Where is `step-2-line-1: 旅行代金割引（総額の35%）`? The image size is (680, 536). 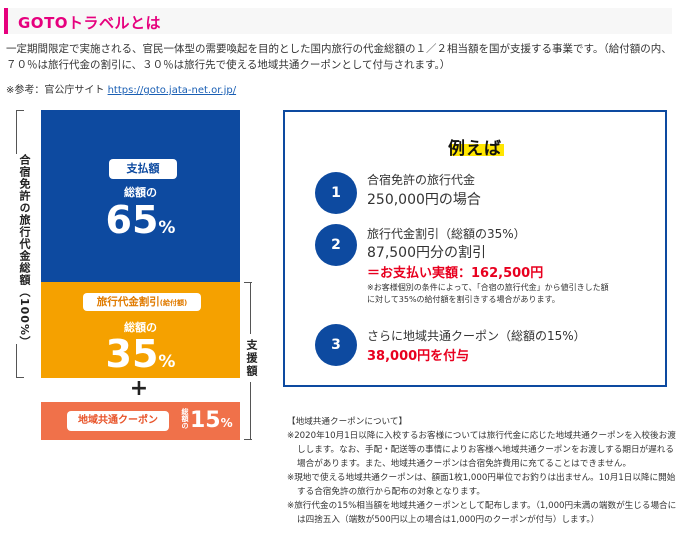 step-2-line-1: 旅行代金割引（総額の35%） is located at coordinates (446, 234).